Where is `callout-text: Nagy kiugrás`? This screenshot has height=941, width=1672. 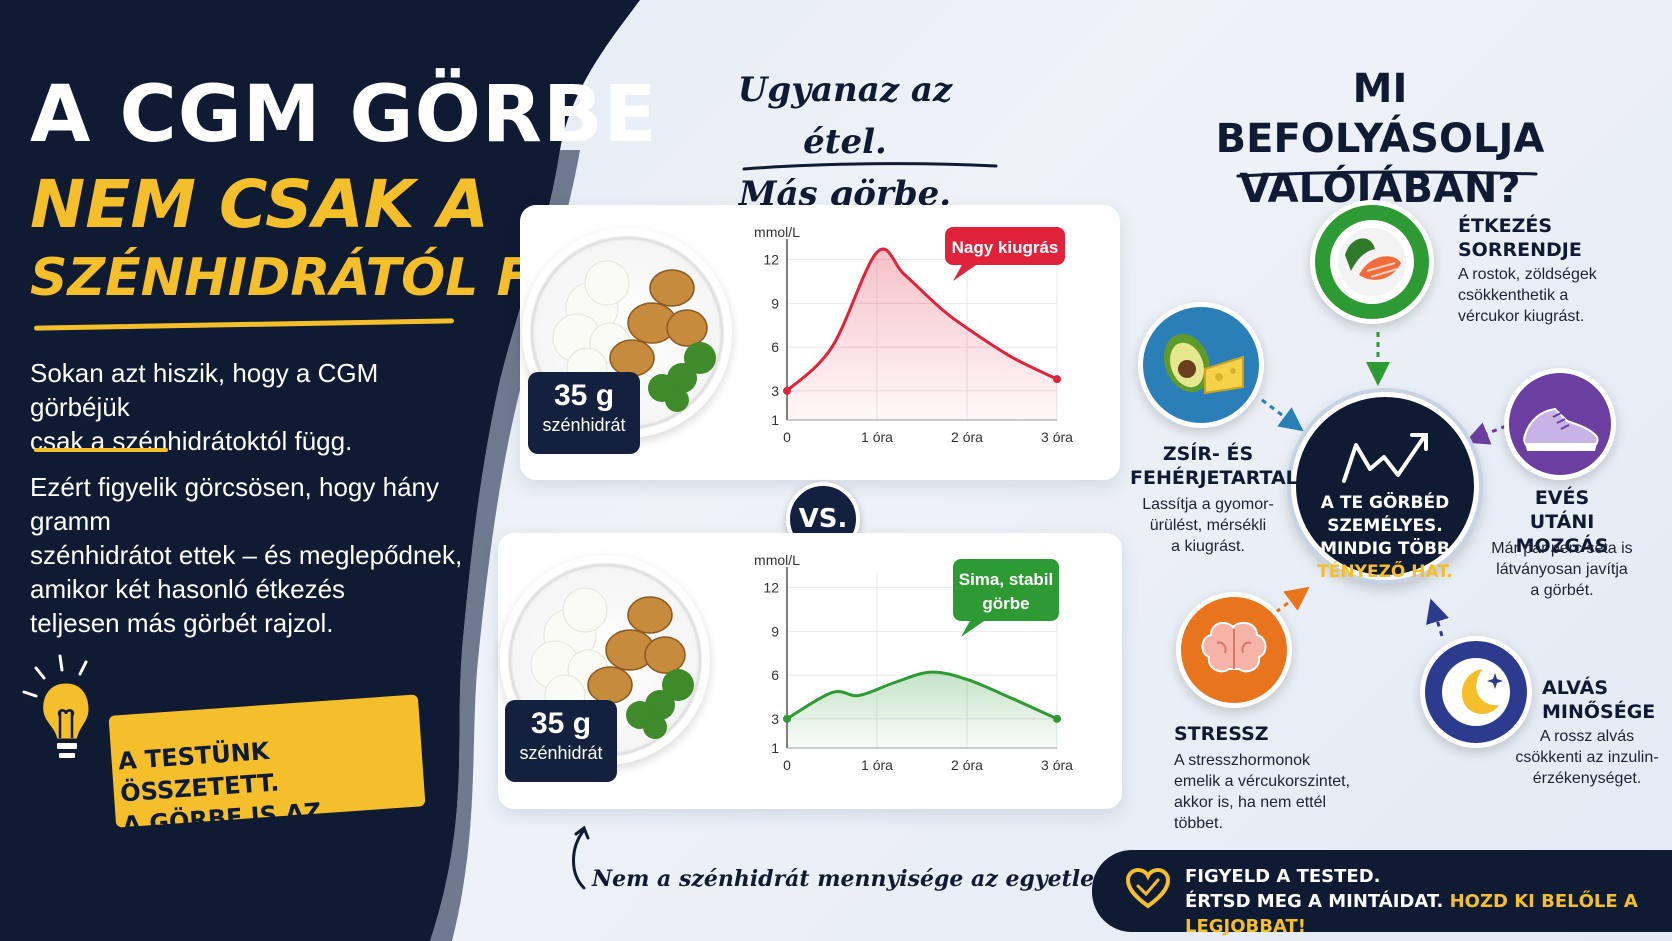 callout-text: Nagy kiugrás is located at coordinates (1005, 247).